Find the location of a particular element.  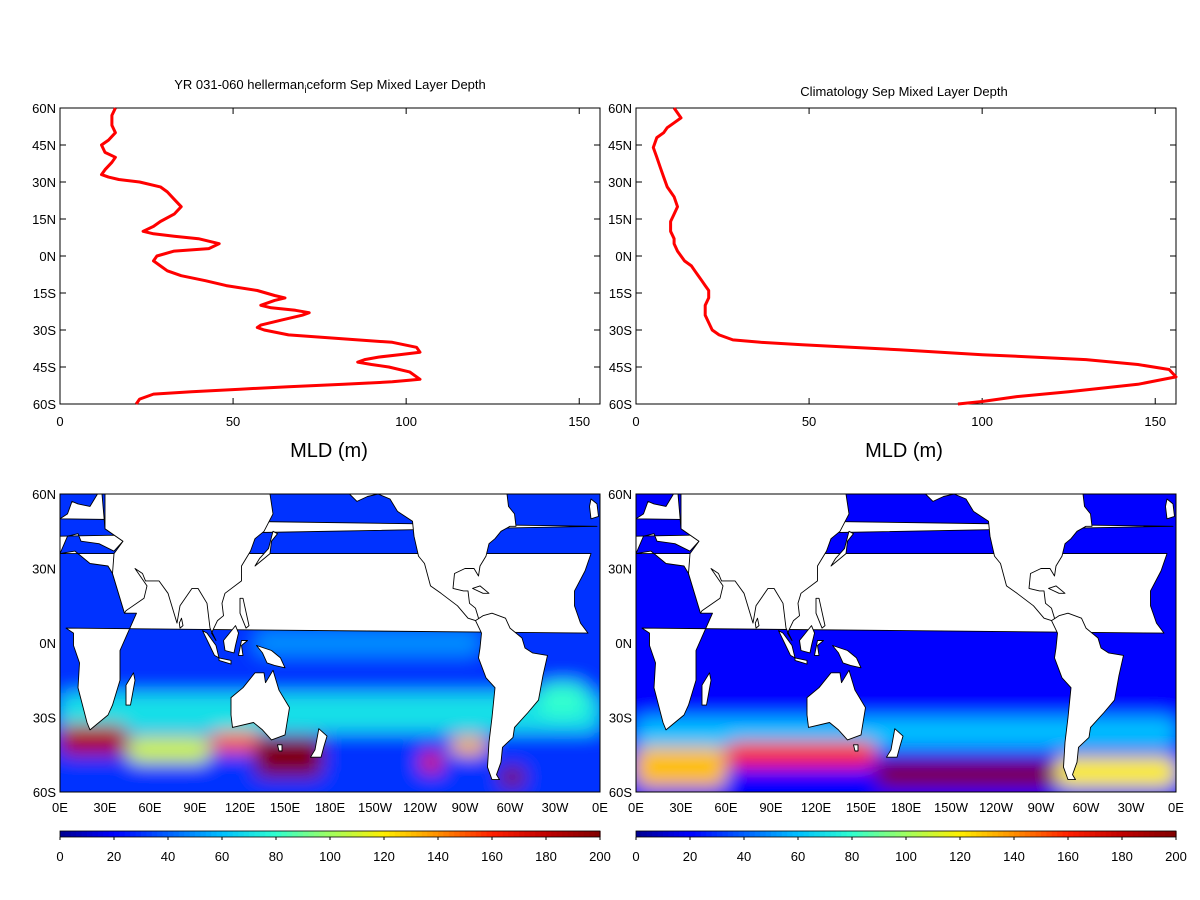

lat-tick-label: 30S is located at coordinates (620, 718).